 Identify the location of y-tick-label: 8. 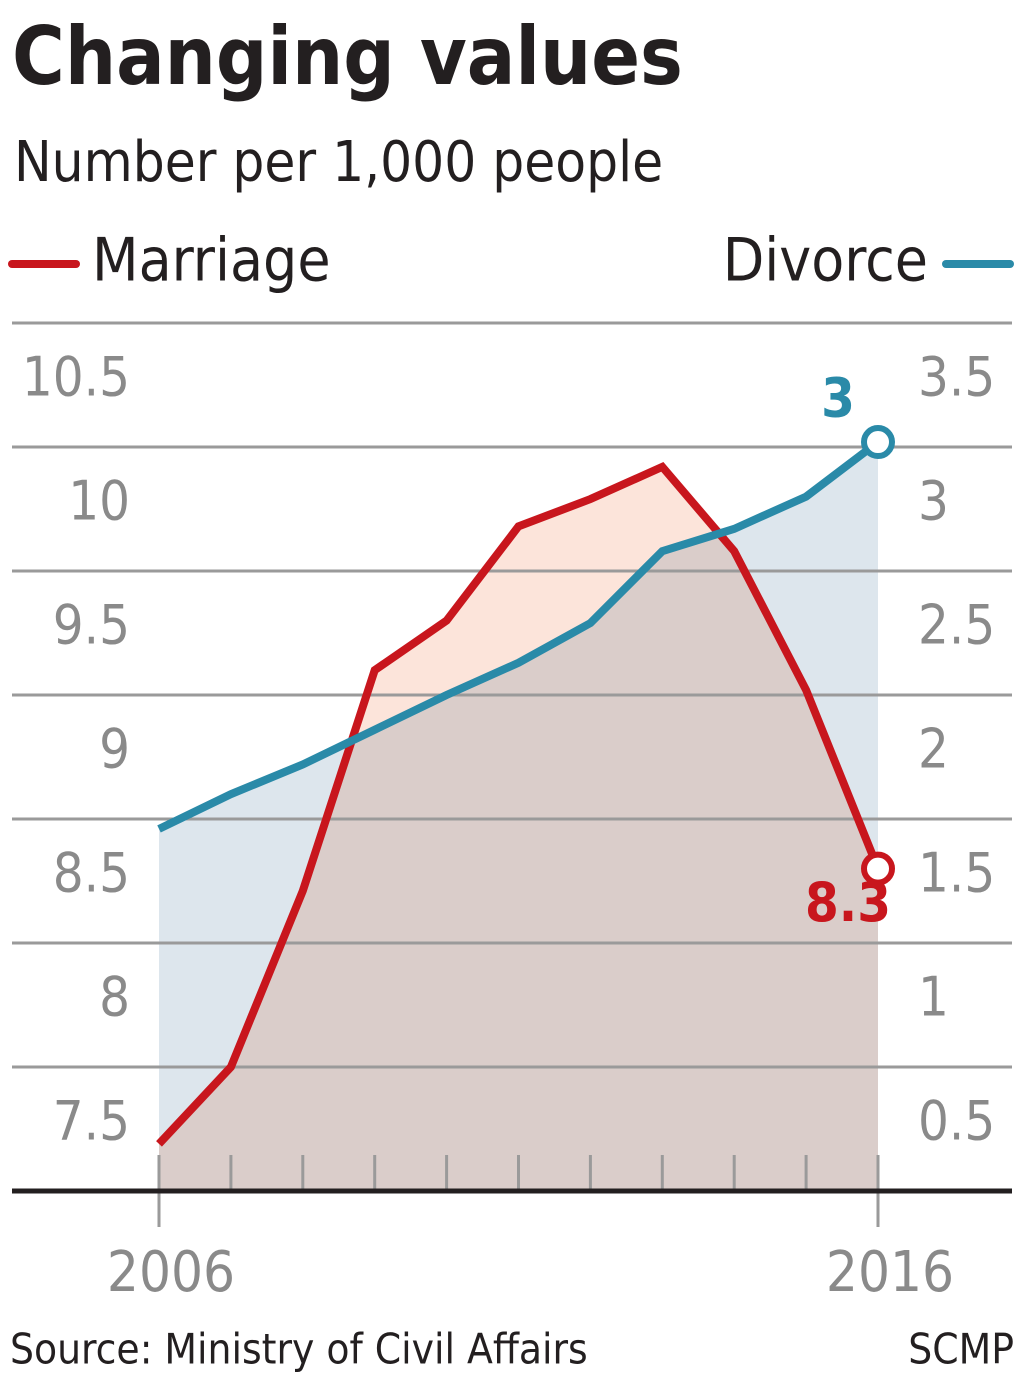
(114, 997).